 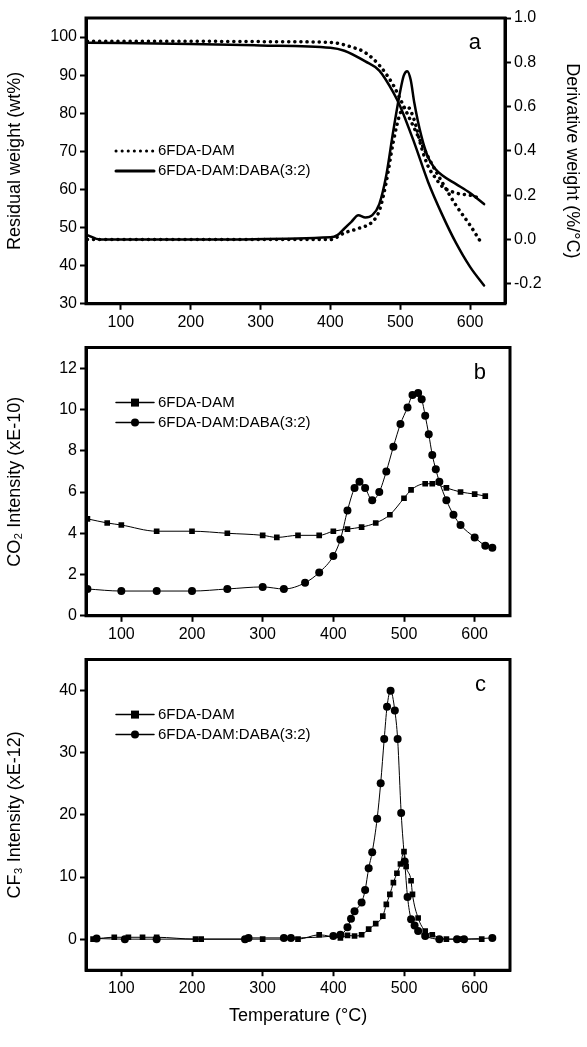 I want to click on y2-tick-label: -0.2, so click(x=528, y=283).